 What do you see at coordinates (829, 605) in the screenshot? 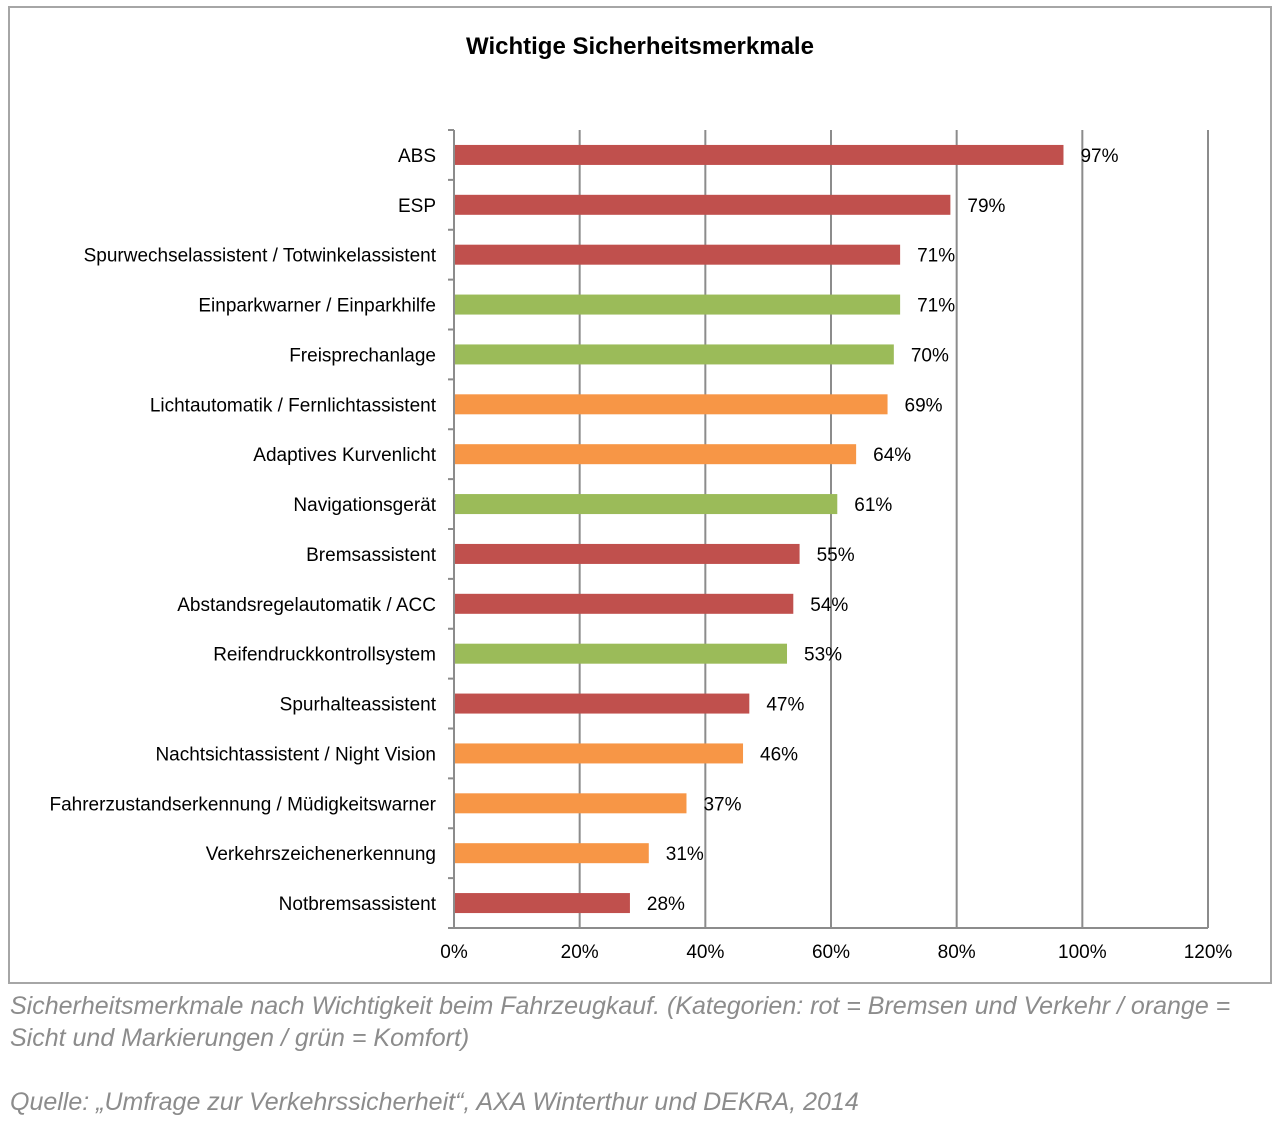
I see `data-label: 54%` at bounding box center [829, 605].